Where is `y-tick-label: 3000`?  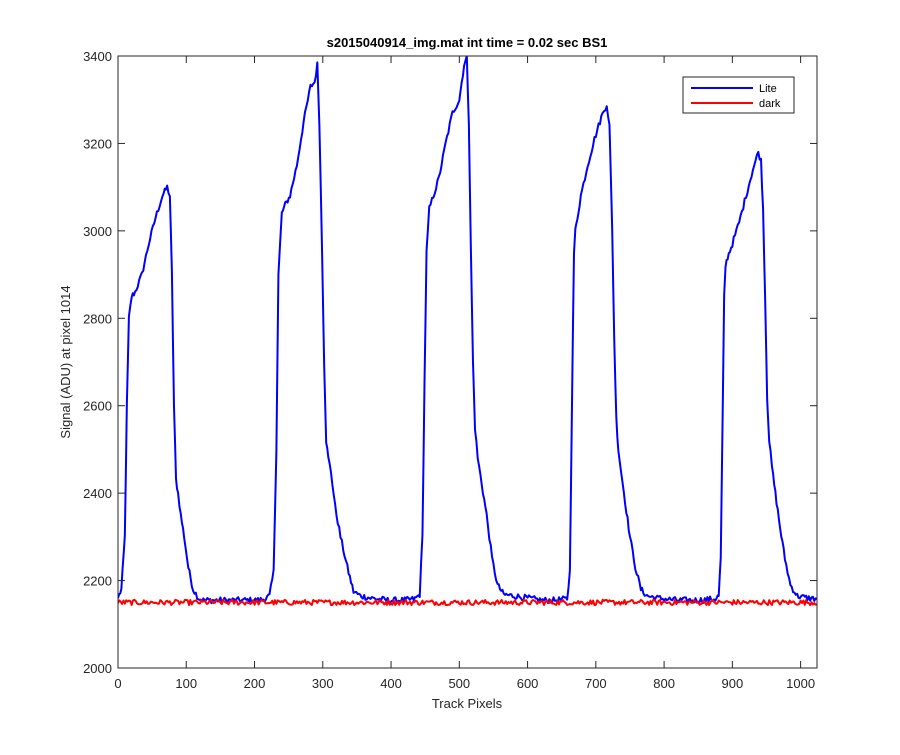 y-tick-label: 3000 is located at coordinates (97, 231).